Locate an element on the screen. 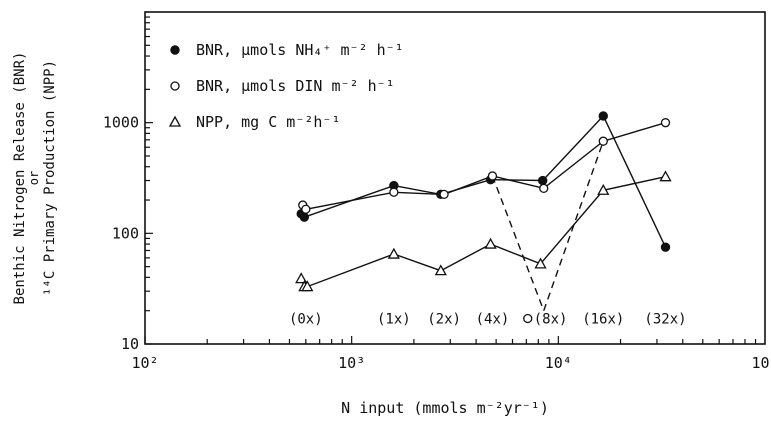 This screenshot has height=422, width=771. dose-annotation: (1x) is located at coordinates (394, 319).